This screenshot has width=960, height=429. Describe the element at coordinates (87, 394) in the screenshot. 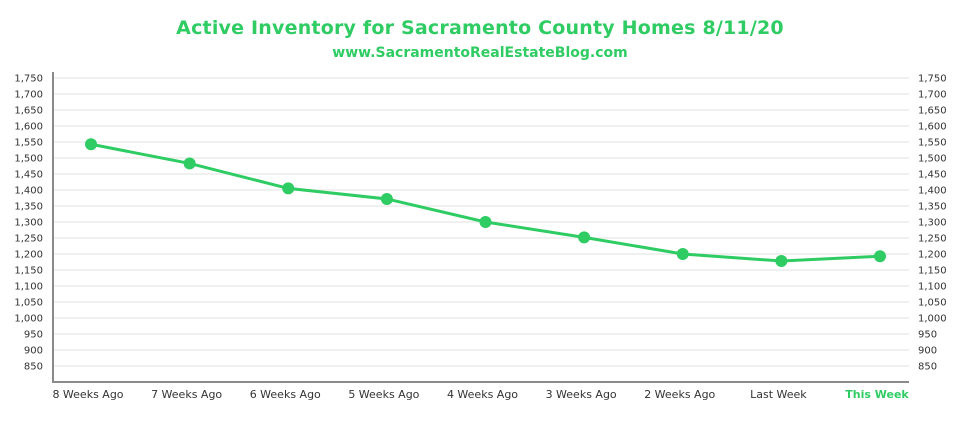

I see `x-tick-label: 8 Weeks Ago` at that location.